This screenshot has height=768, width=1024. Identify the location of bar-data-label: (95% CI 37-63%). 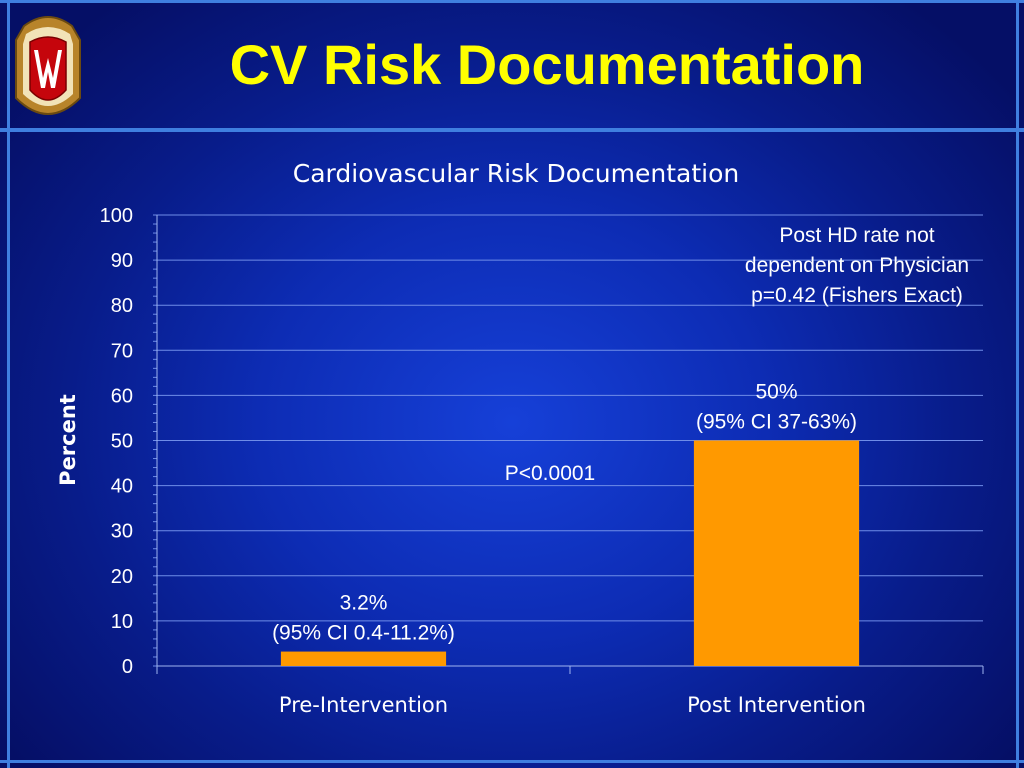
(776, 422).